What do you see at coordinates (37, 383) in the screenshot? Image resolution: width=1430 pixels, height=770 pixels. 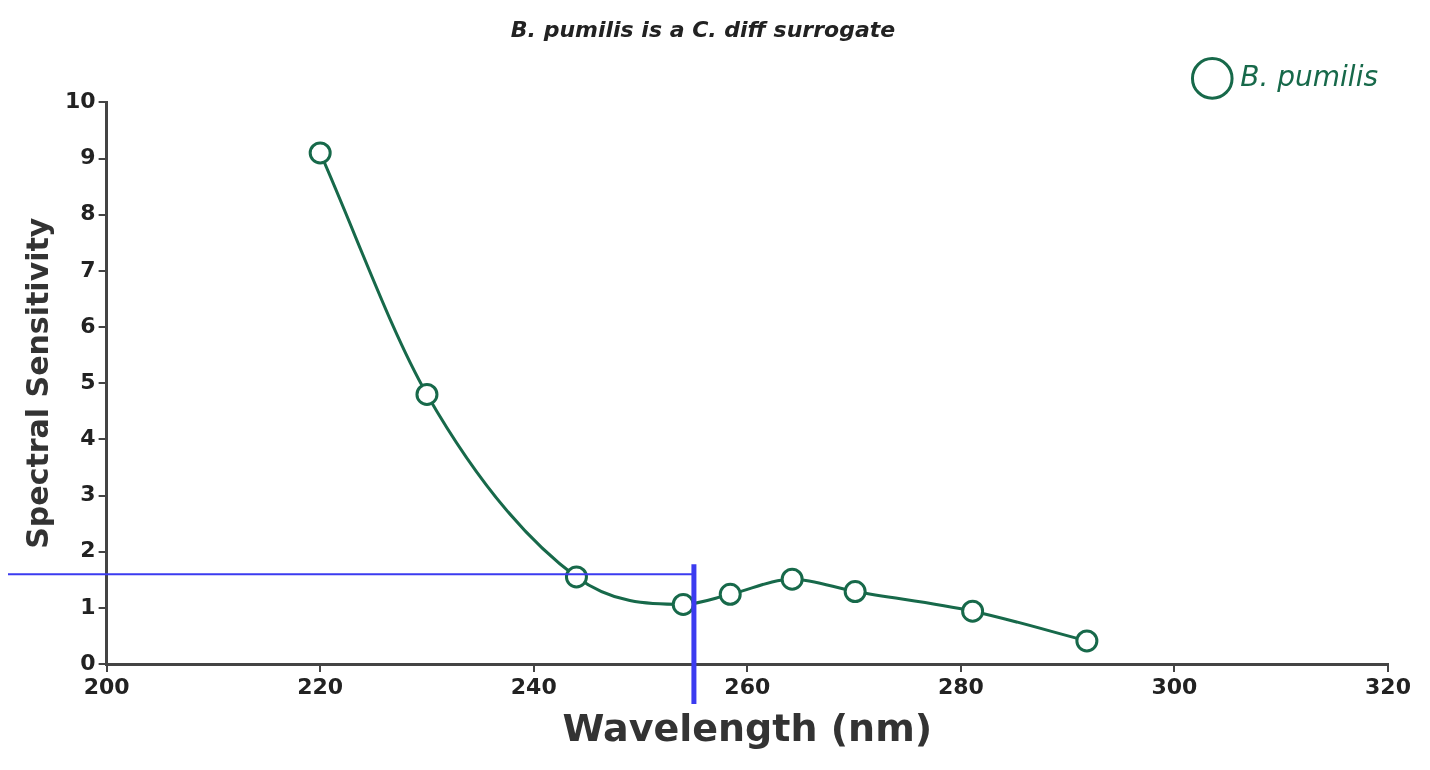 I see `y-axis-title: Spectral Sensitivity` at bounding box center [37, 383].